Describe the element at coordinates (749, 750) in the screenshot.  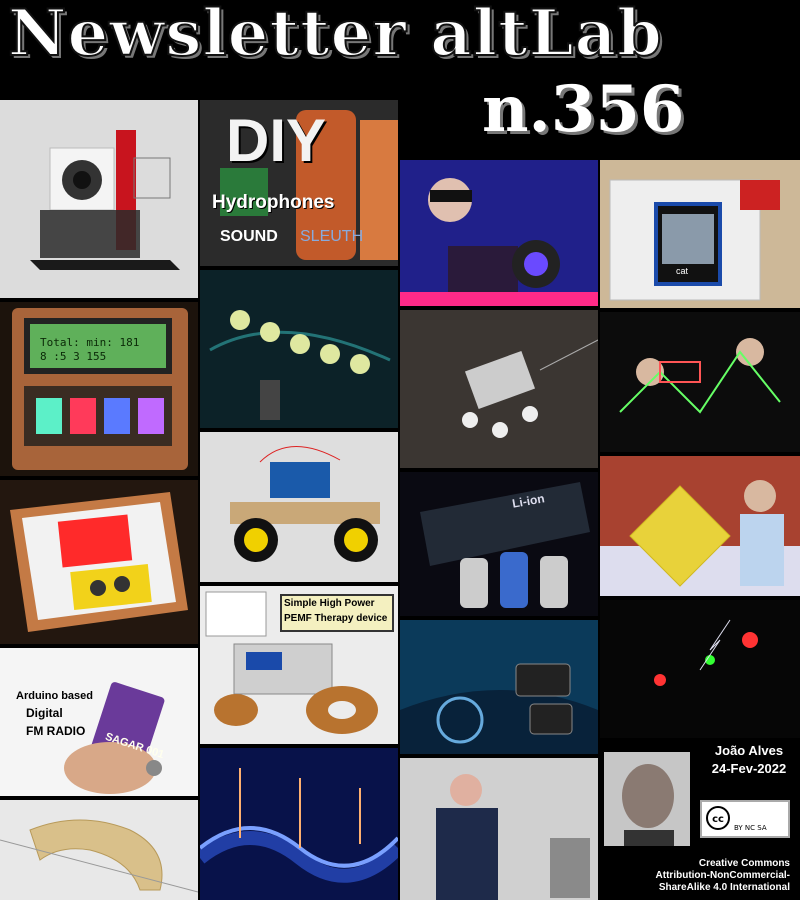
I see `author-name: João Alves` at that location.